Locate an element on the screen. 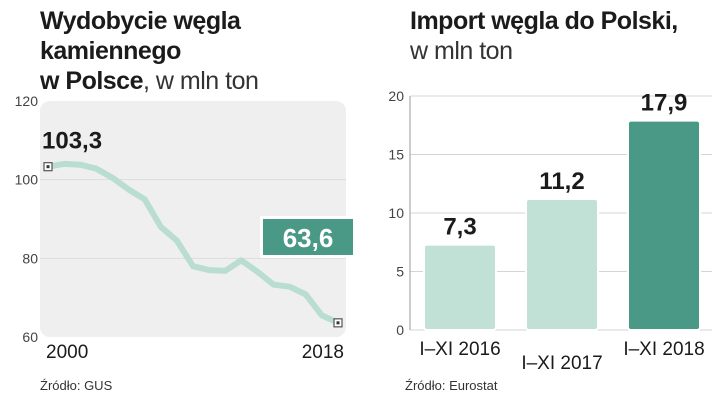 The image size is (720, 405). right-title-line-1: Import węgla do Polski, is located at coordinates (544, 21).